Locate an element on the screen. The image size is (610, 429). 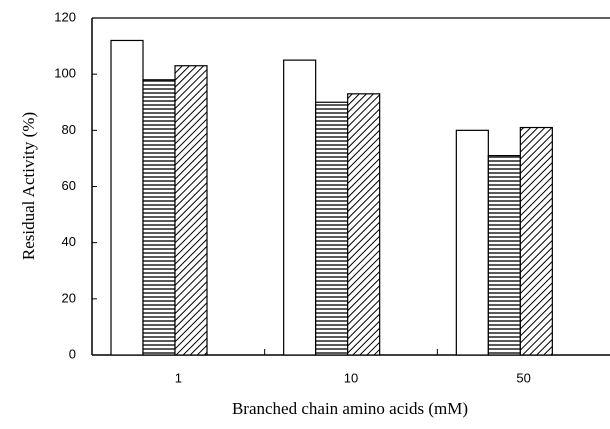
x-tick-label: 1 is located at coordinates (178, 377).